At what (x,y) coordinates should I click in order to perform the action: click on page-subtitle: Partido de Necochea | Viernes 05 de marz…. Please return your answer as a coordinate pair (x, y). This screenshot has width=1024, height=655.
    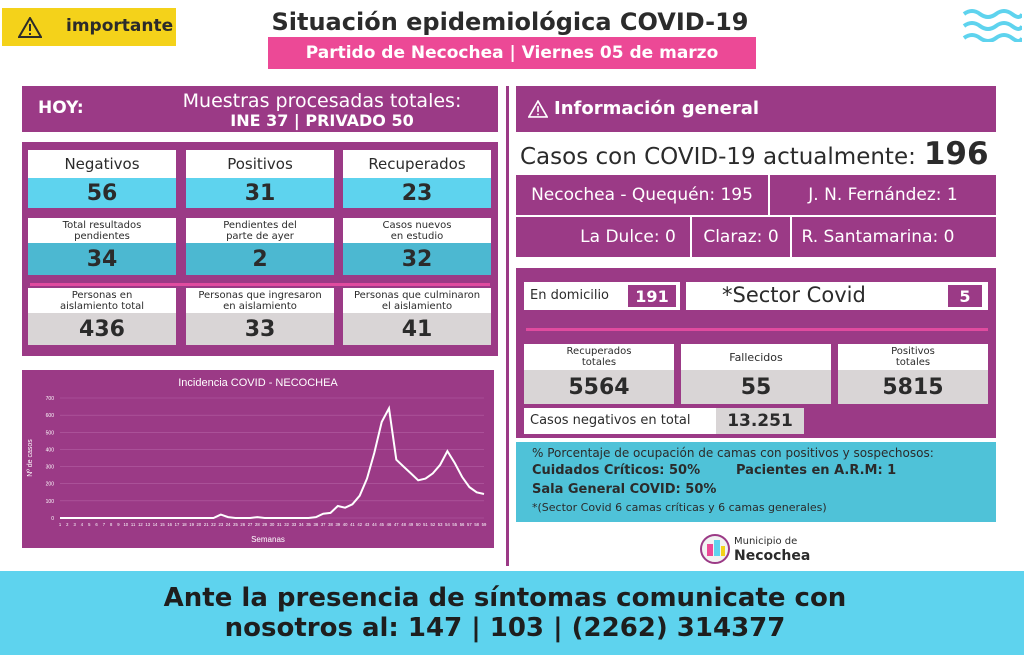
    Looking at the image, I should click on (512, 53).